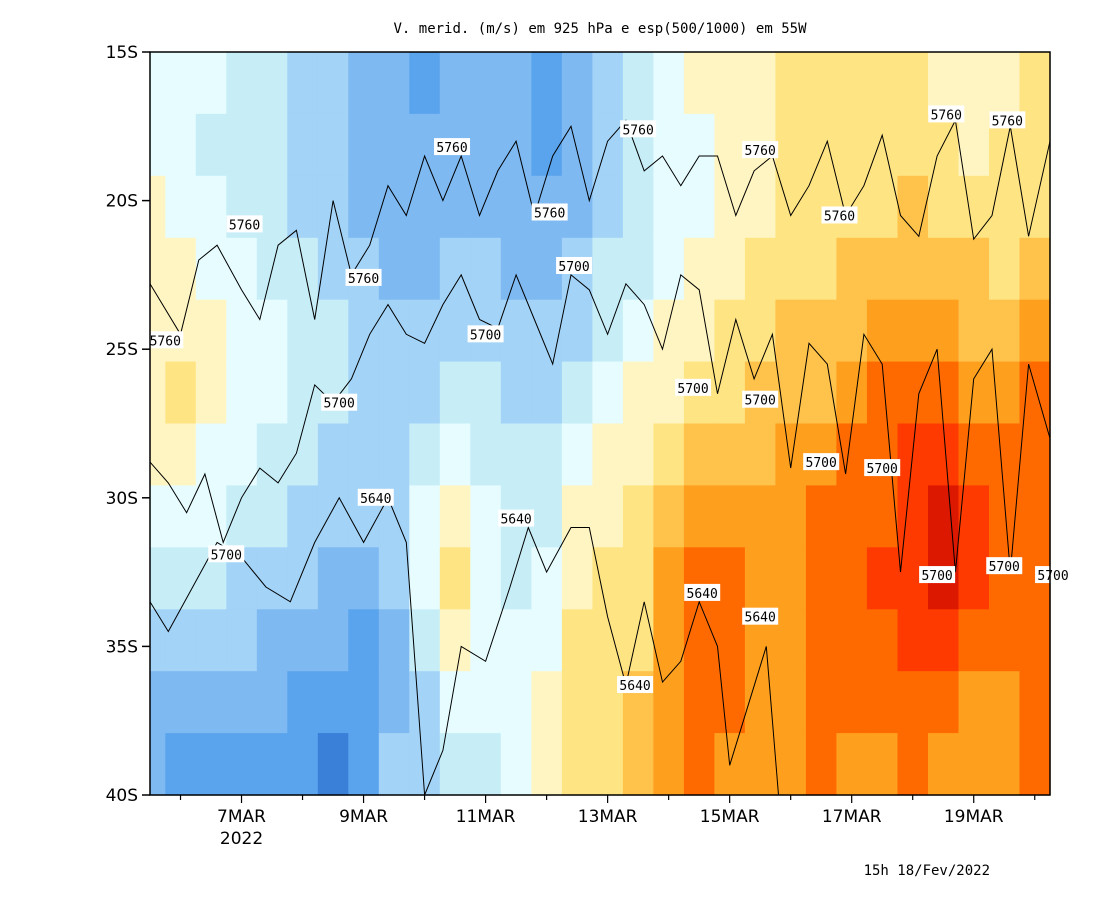 The height and width of the screenshot is (900, 1100). I want to click on x-tick-label: 11MAR, so click(486, 817).